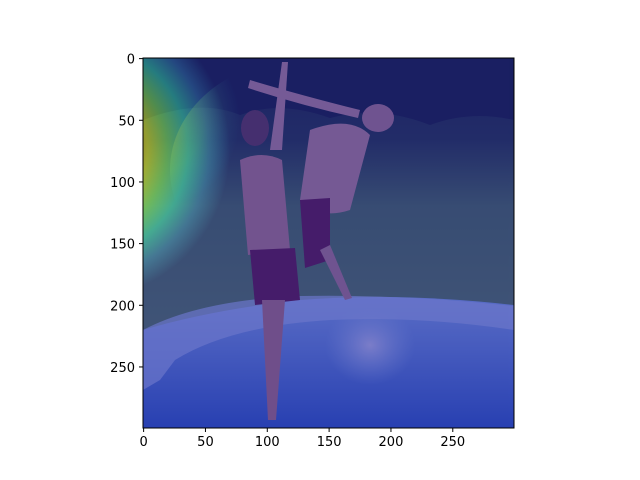 Image resolution: width=640 pixels, height=480 pixels. Describe the element at coordinates (205, 442) in the screenshot. I see `x-tick-label: 50` at that location.